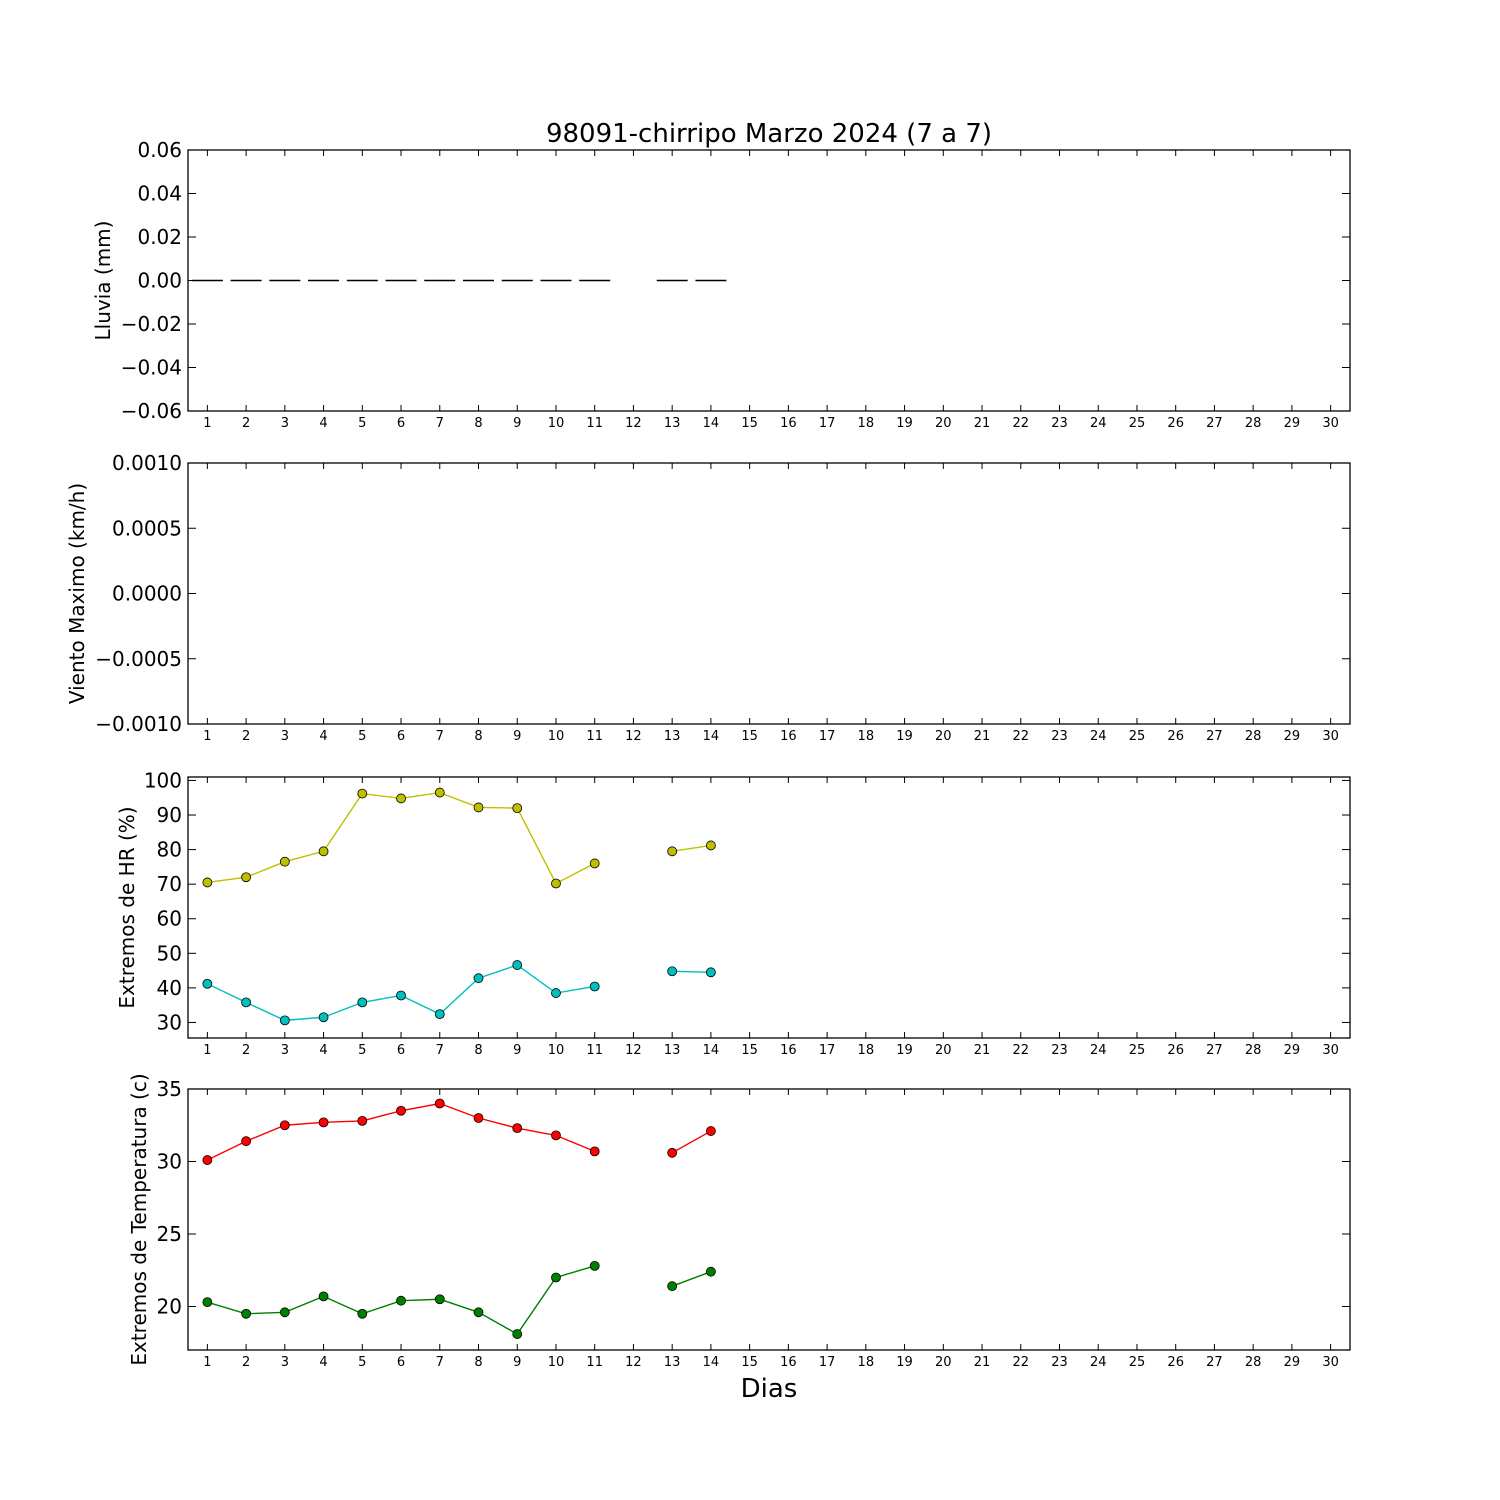 Image resolution: width=1500 pixels, height=1500 pixels. I want to click on y-tick-label: 20, so click(169, 1307).